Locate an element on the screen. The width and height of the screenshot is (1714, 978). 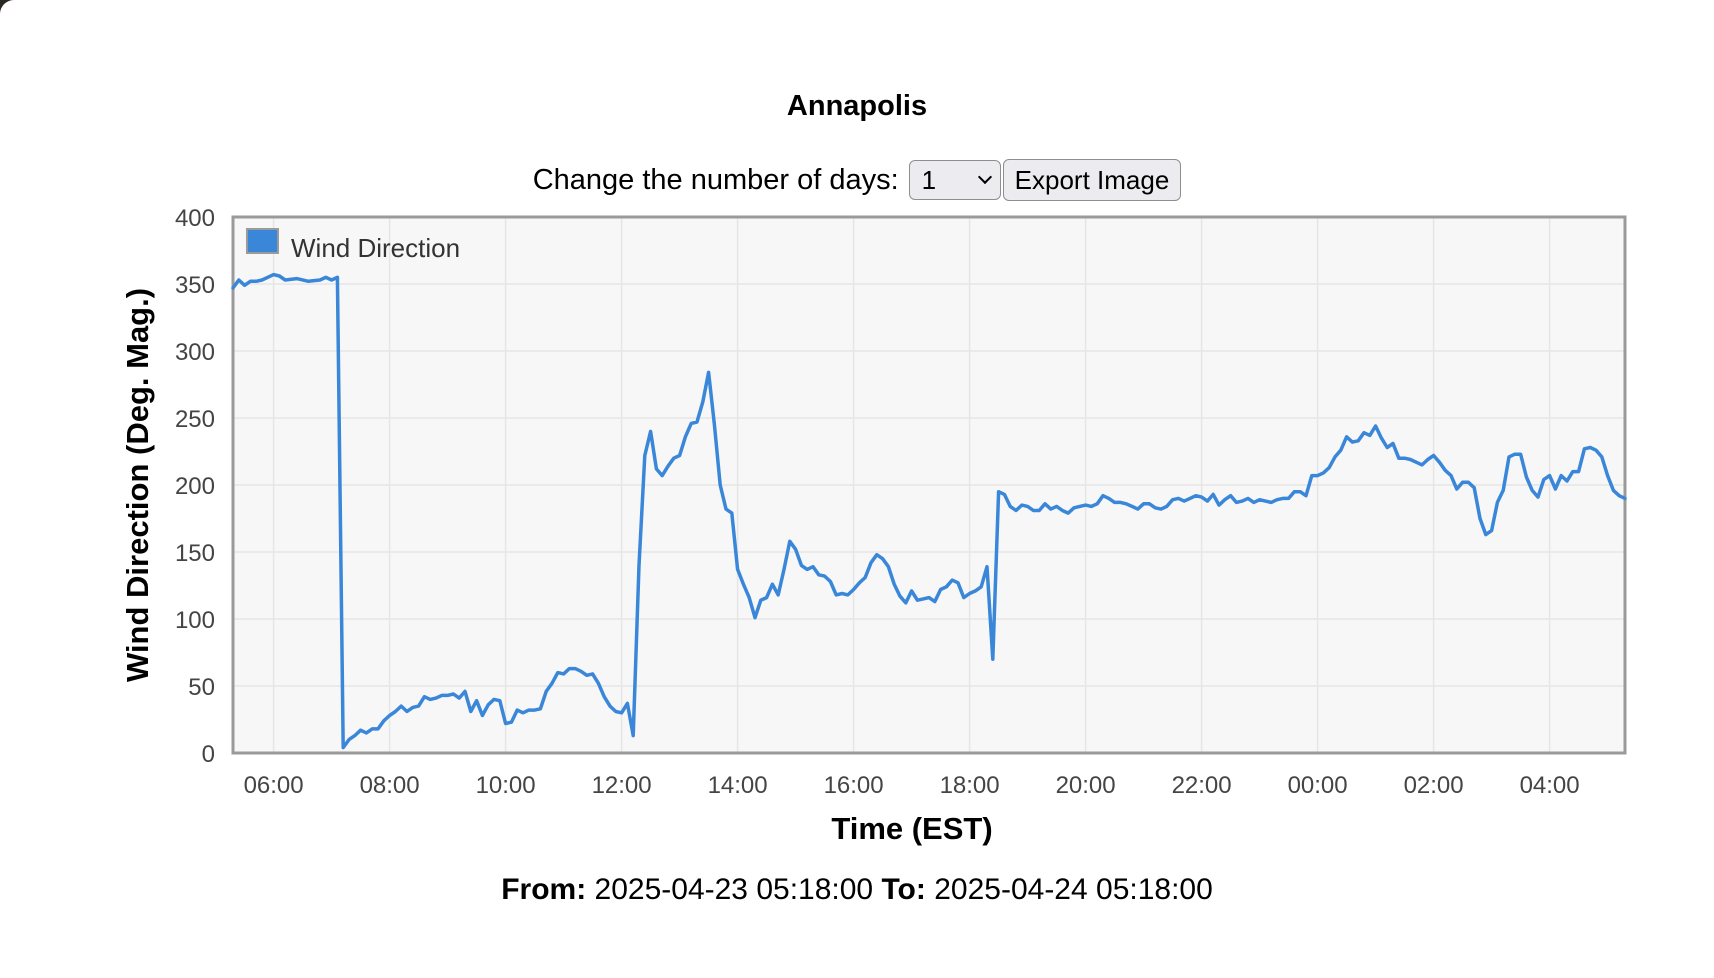
y-tick-label: 400 is located at coordinates (195, 218).